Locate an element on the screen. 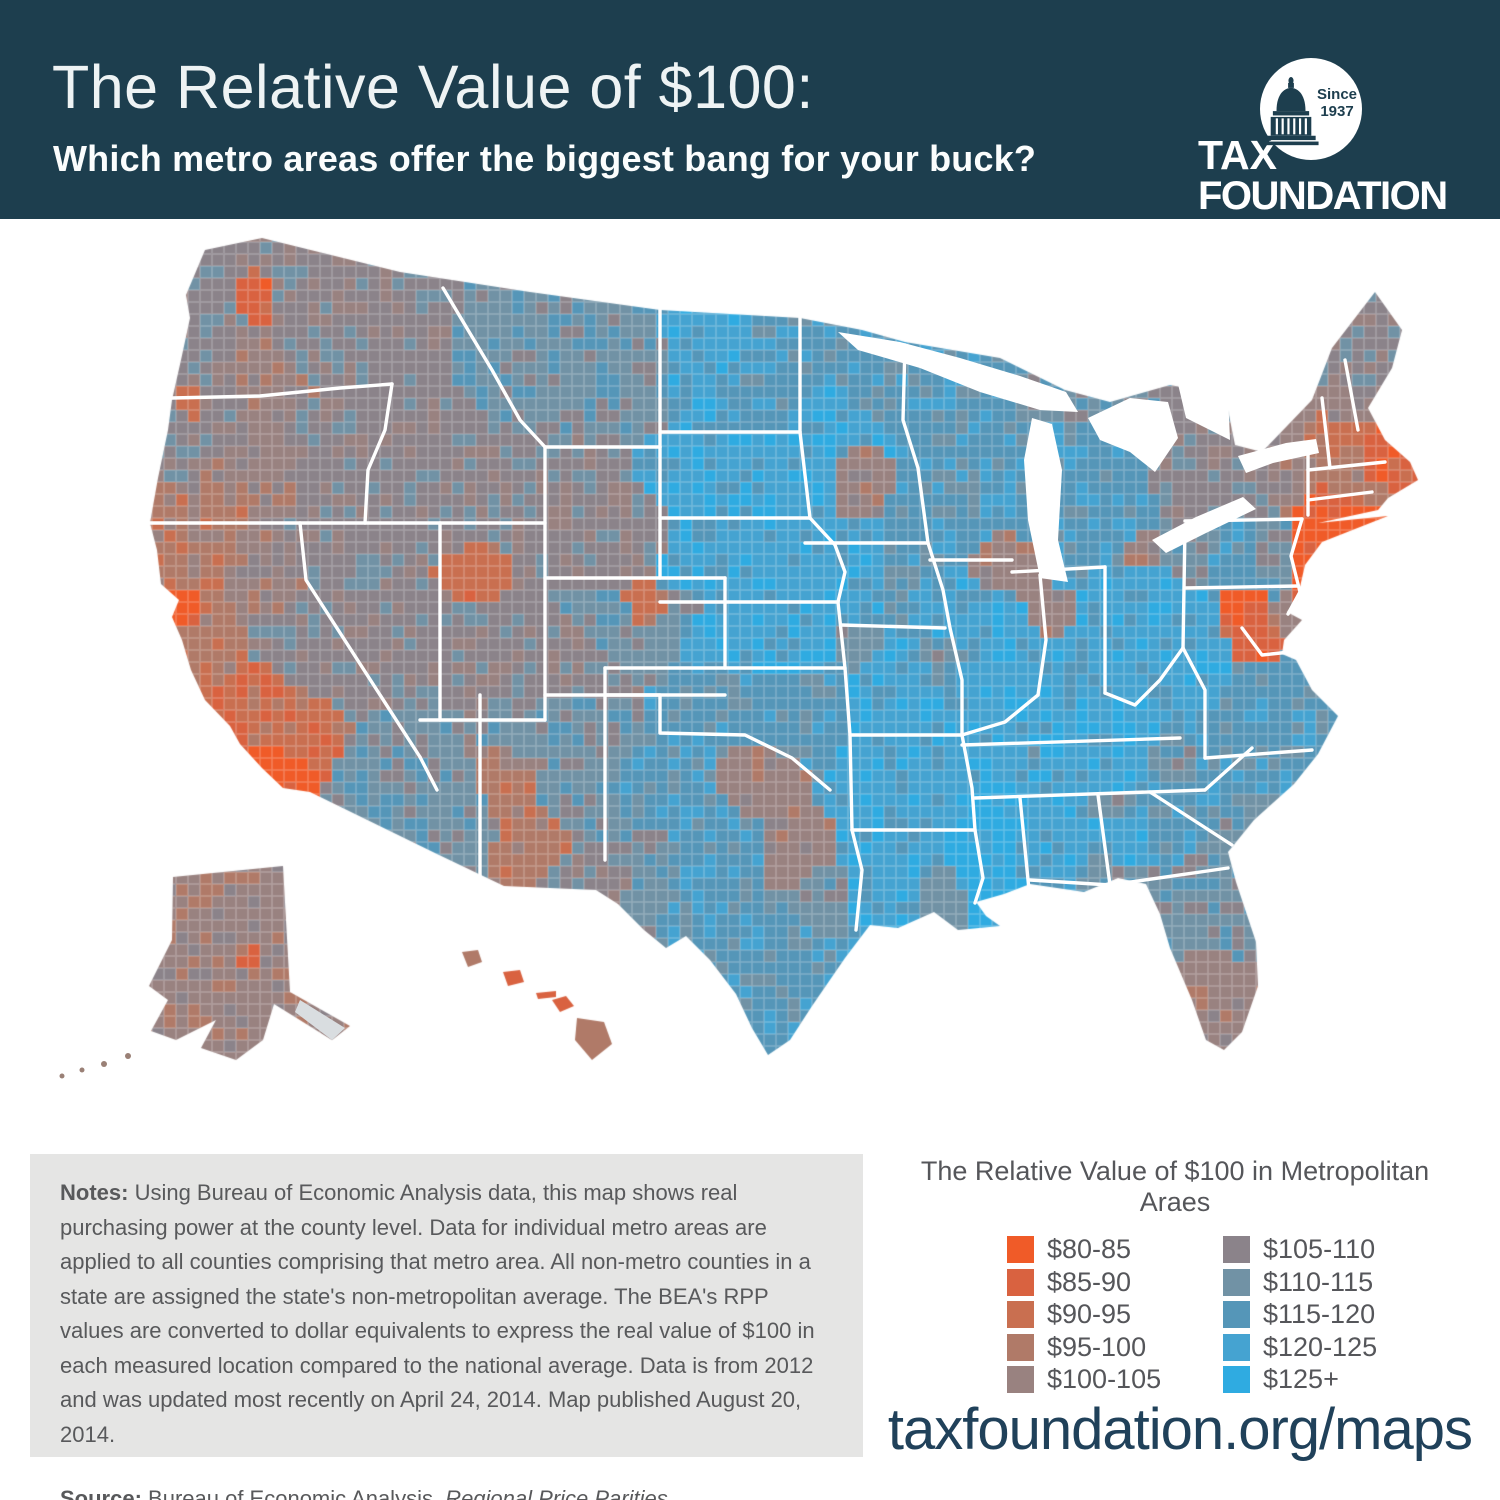  legend-item: $105-110 is located at coordinates (1300, 1249).